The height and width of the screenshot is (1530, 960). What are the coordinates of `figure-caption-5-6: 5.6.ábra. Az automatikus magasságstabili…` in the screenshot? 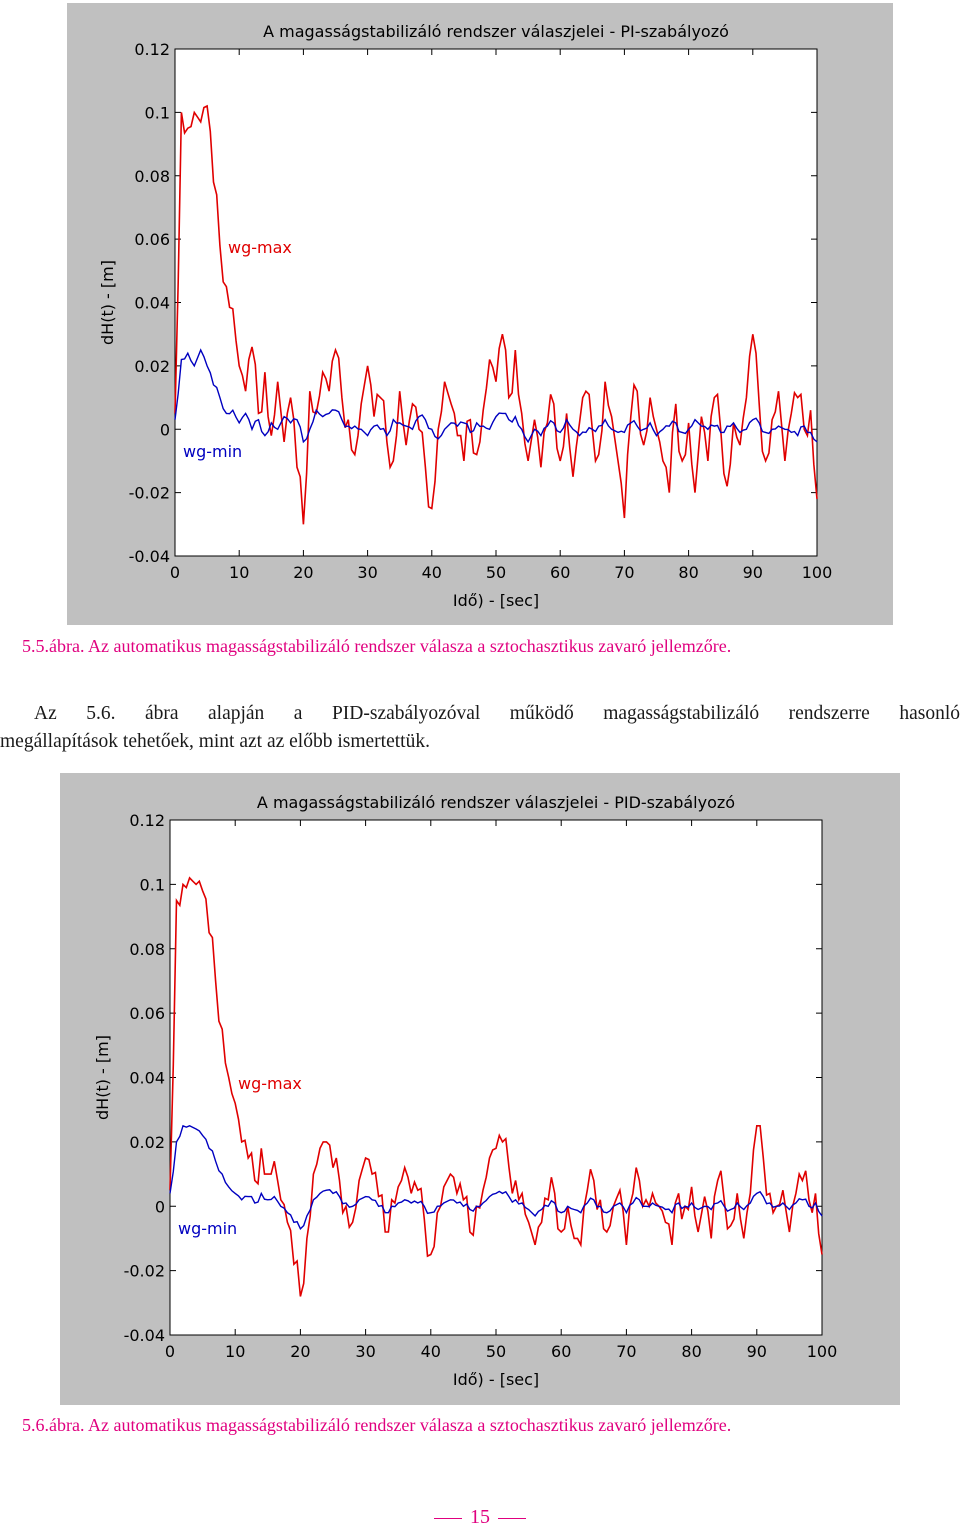 It's located at (377, 1425).